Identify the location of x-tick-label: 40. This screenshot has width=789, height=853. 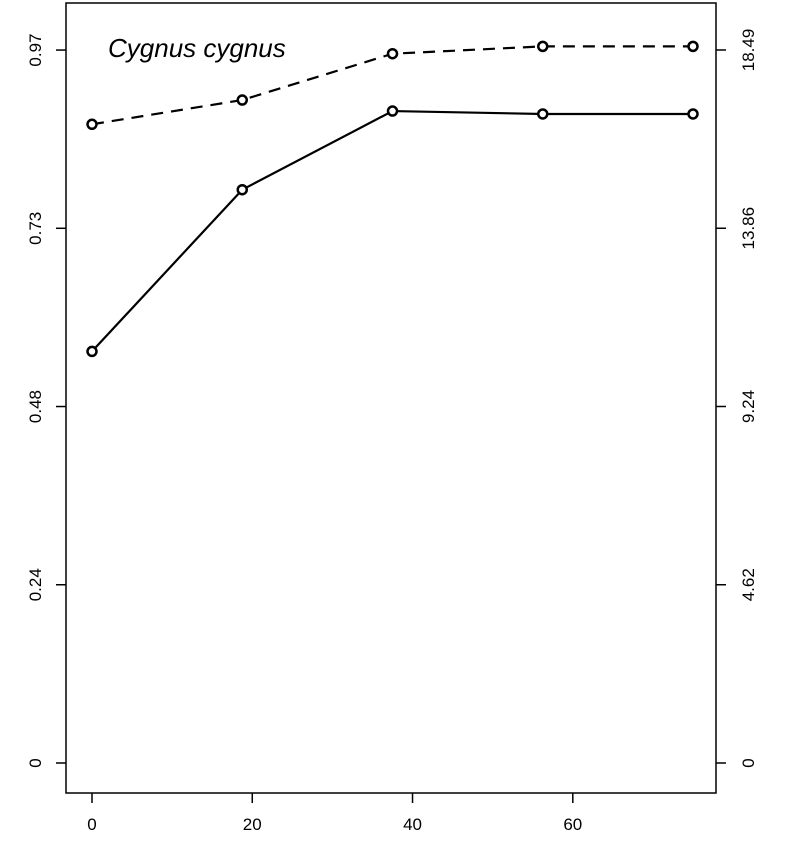
(412, 824).